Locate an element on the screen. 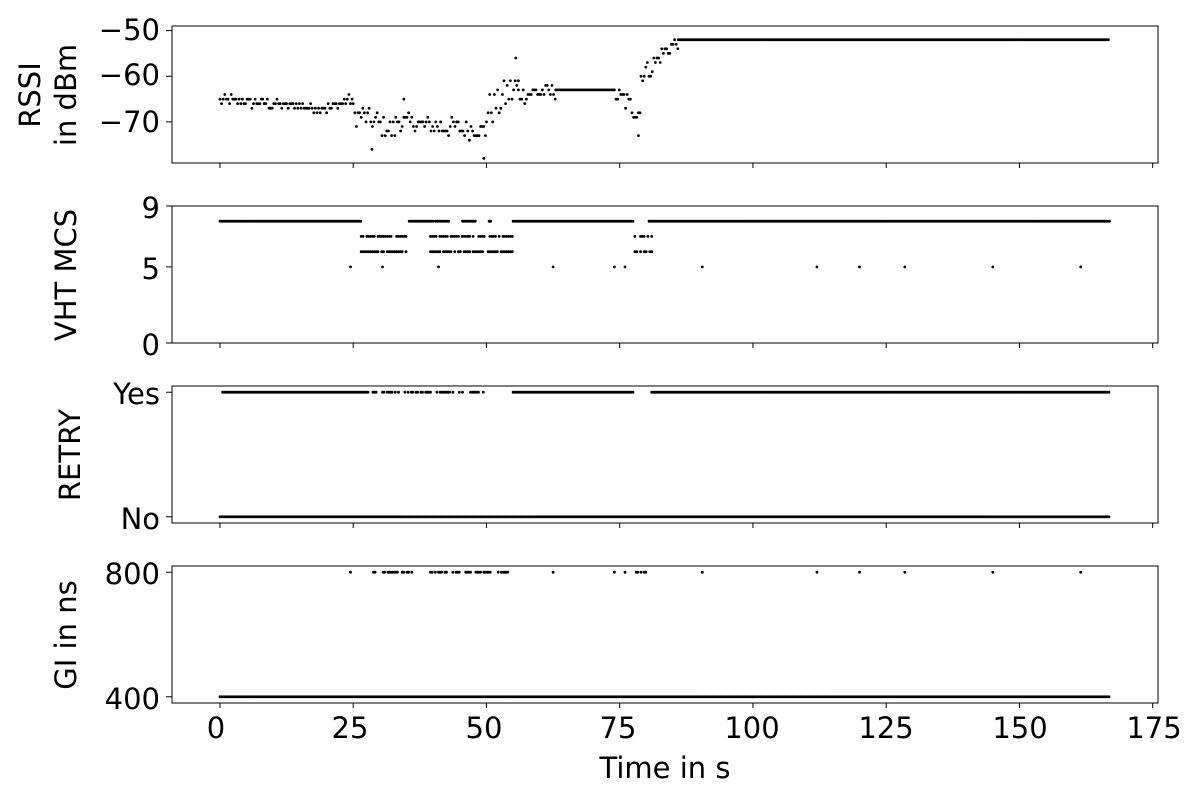 This screenshot has width=1200, height=800. retry-xticks is located at coordinates (686, 525).